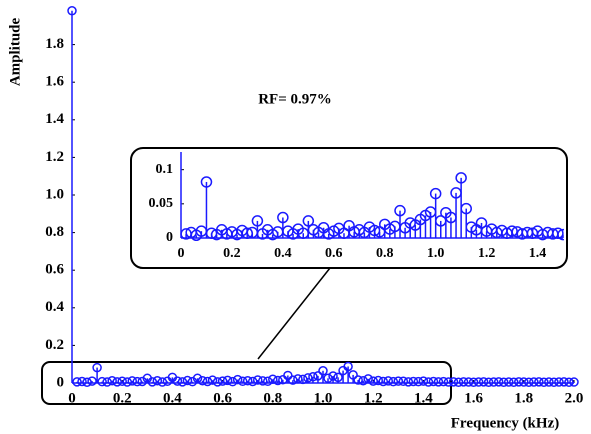 The image size is (591, 434). I want to click on x-tick-label: 0.8, so click(272, 398).